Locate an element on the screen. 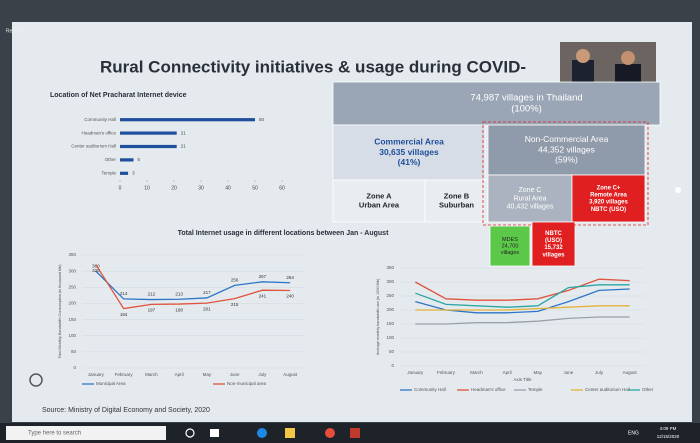 The image size is (700, 443). explorer-icon is located at coordinates (290, 433).